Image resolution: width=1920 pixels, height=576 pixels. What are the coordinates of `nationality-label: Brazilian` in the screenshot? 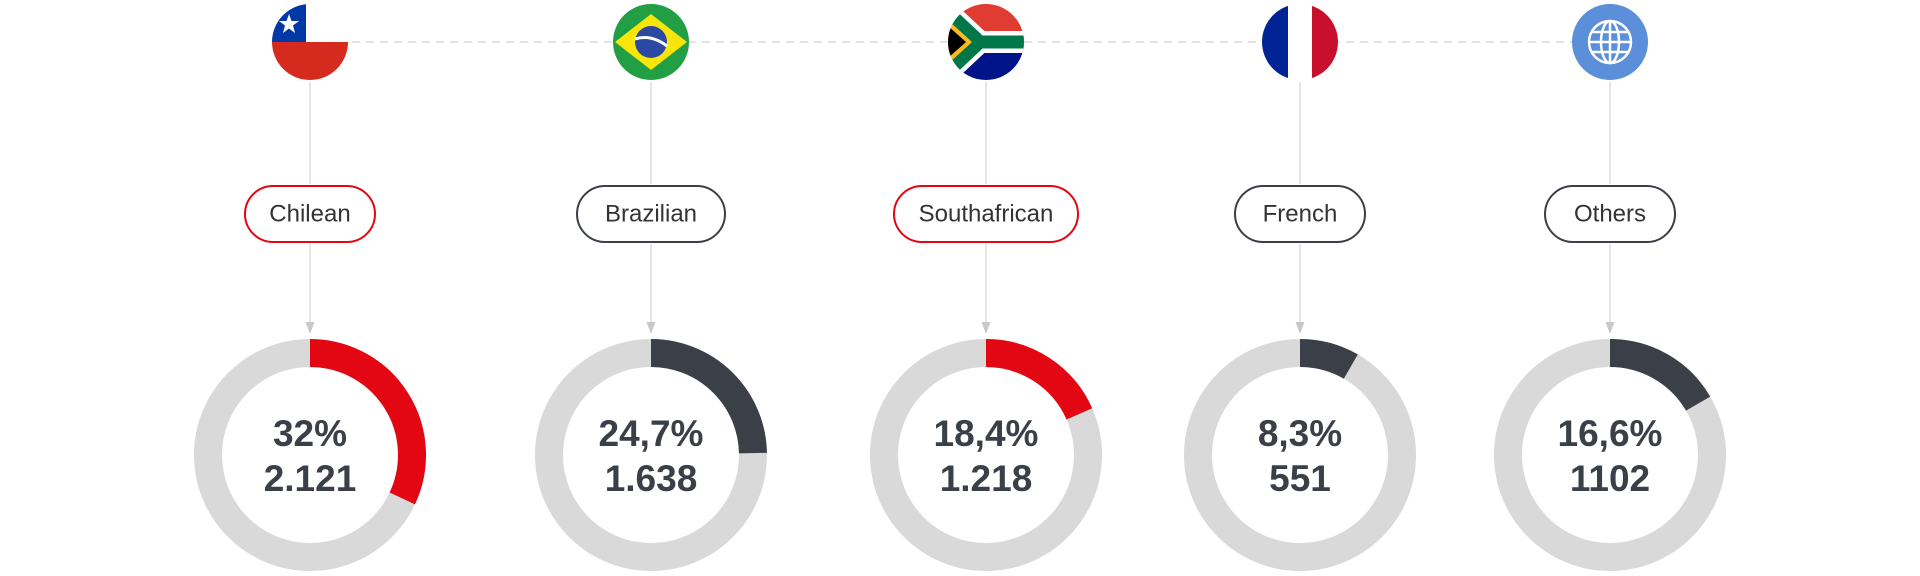 It's located at (651, 213).